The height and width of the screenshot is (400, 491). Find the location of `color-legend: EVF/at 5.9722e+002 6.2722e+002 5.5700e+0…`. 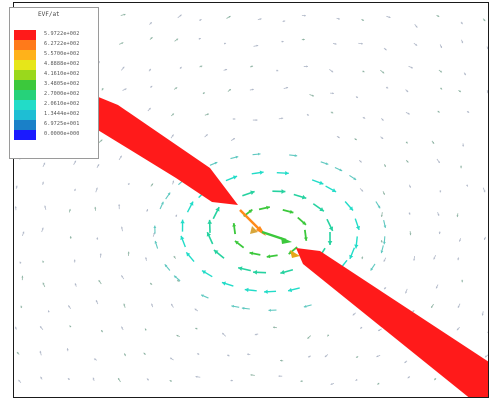

color-legend: EVF/at 5.9722e+002 6.2722e+002 5.5700e+0… is located at coordinates (54, 83).